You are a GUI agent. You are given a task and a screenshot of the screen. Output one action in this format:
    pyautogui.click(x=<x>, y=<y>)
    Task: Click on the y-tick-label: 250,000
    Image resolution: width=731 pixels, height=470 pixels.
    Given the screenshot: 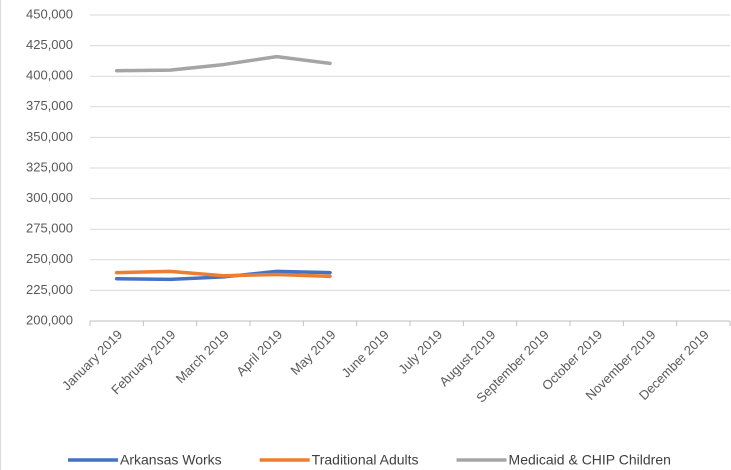 What is the action you would take?
    pyautogui.click(x=49, y=258)
    